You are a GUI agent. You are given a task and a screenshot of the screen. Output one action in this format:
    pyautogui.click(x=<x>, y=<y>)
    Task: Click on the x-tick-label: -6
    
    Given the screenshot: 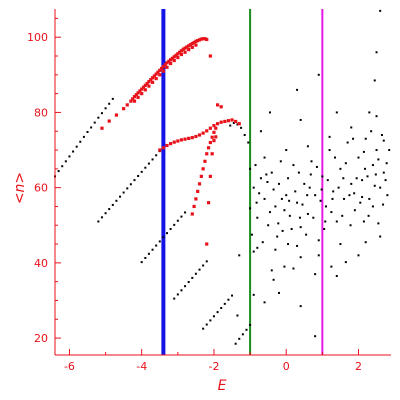 What is the action you would take?
    pyautogui.click(x=69, y=366)
    